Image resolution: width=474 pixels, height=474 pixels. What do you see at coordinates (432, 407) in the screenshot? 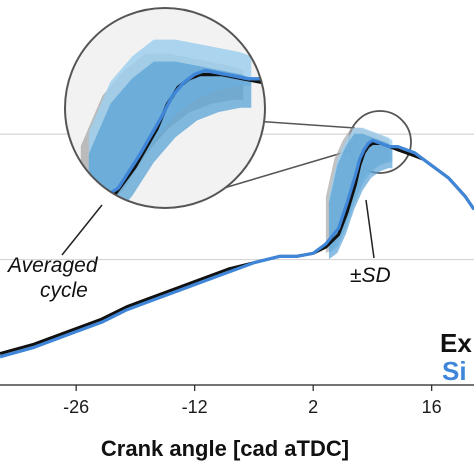
I see `x-tick-label-3: 16` at bounding box center [432, 407].